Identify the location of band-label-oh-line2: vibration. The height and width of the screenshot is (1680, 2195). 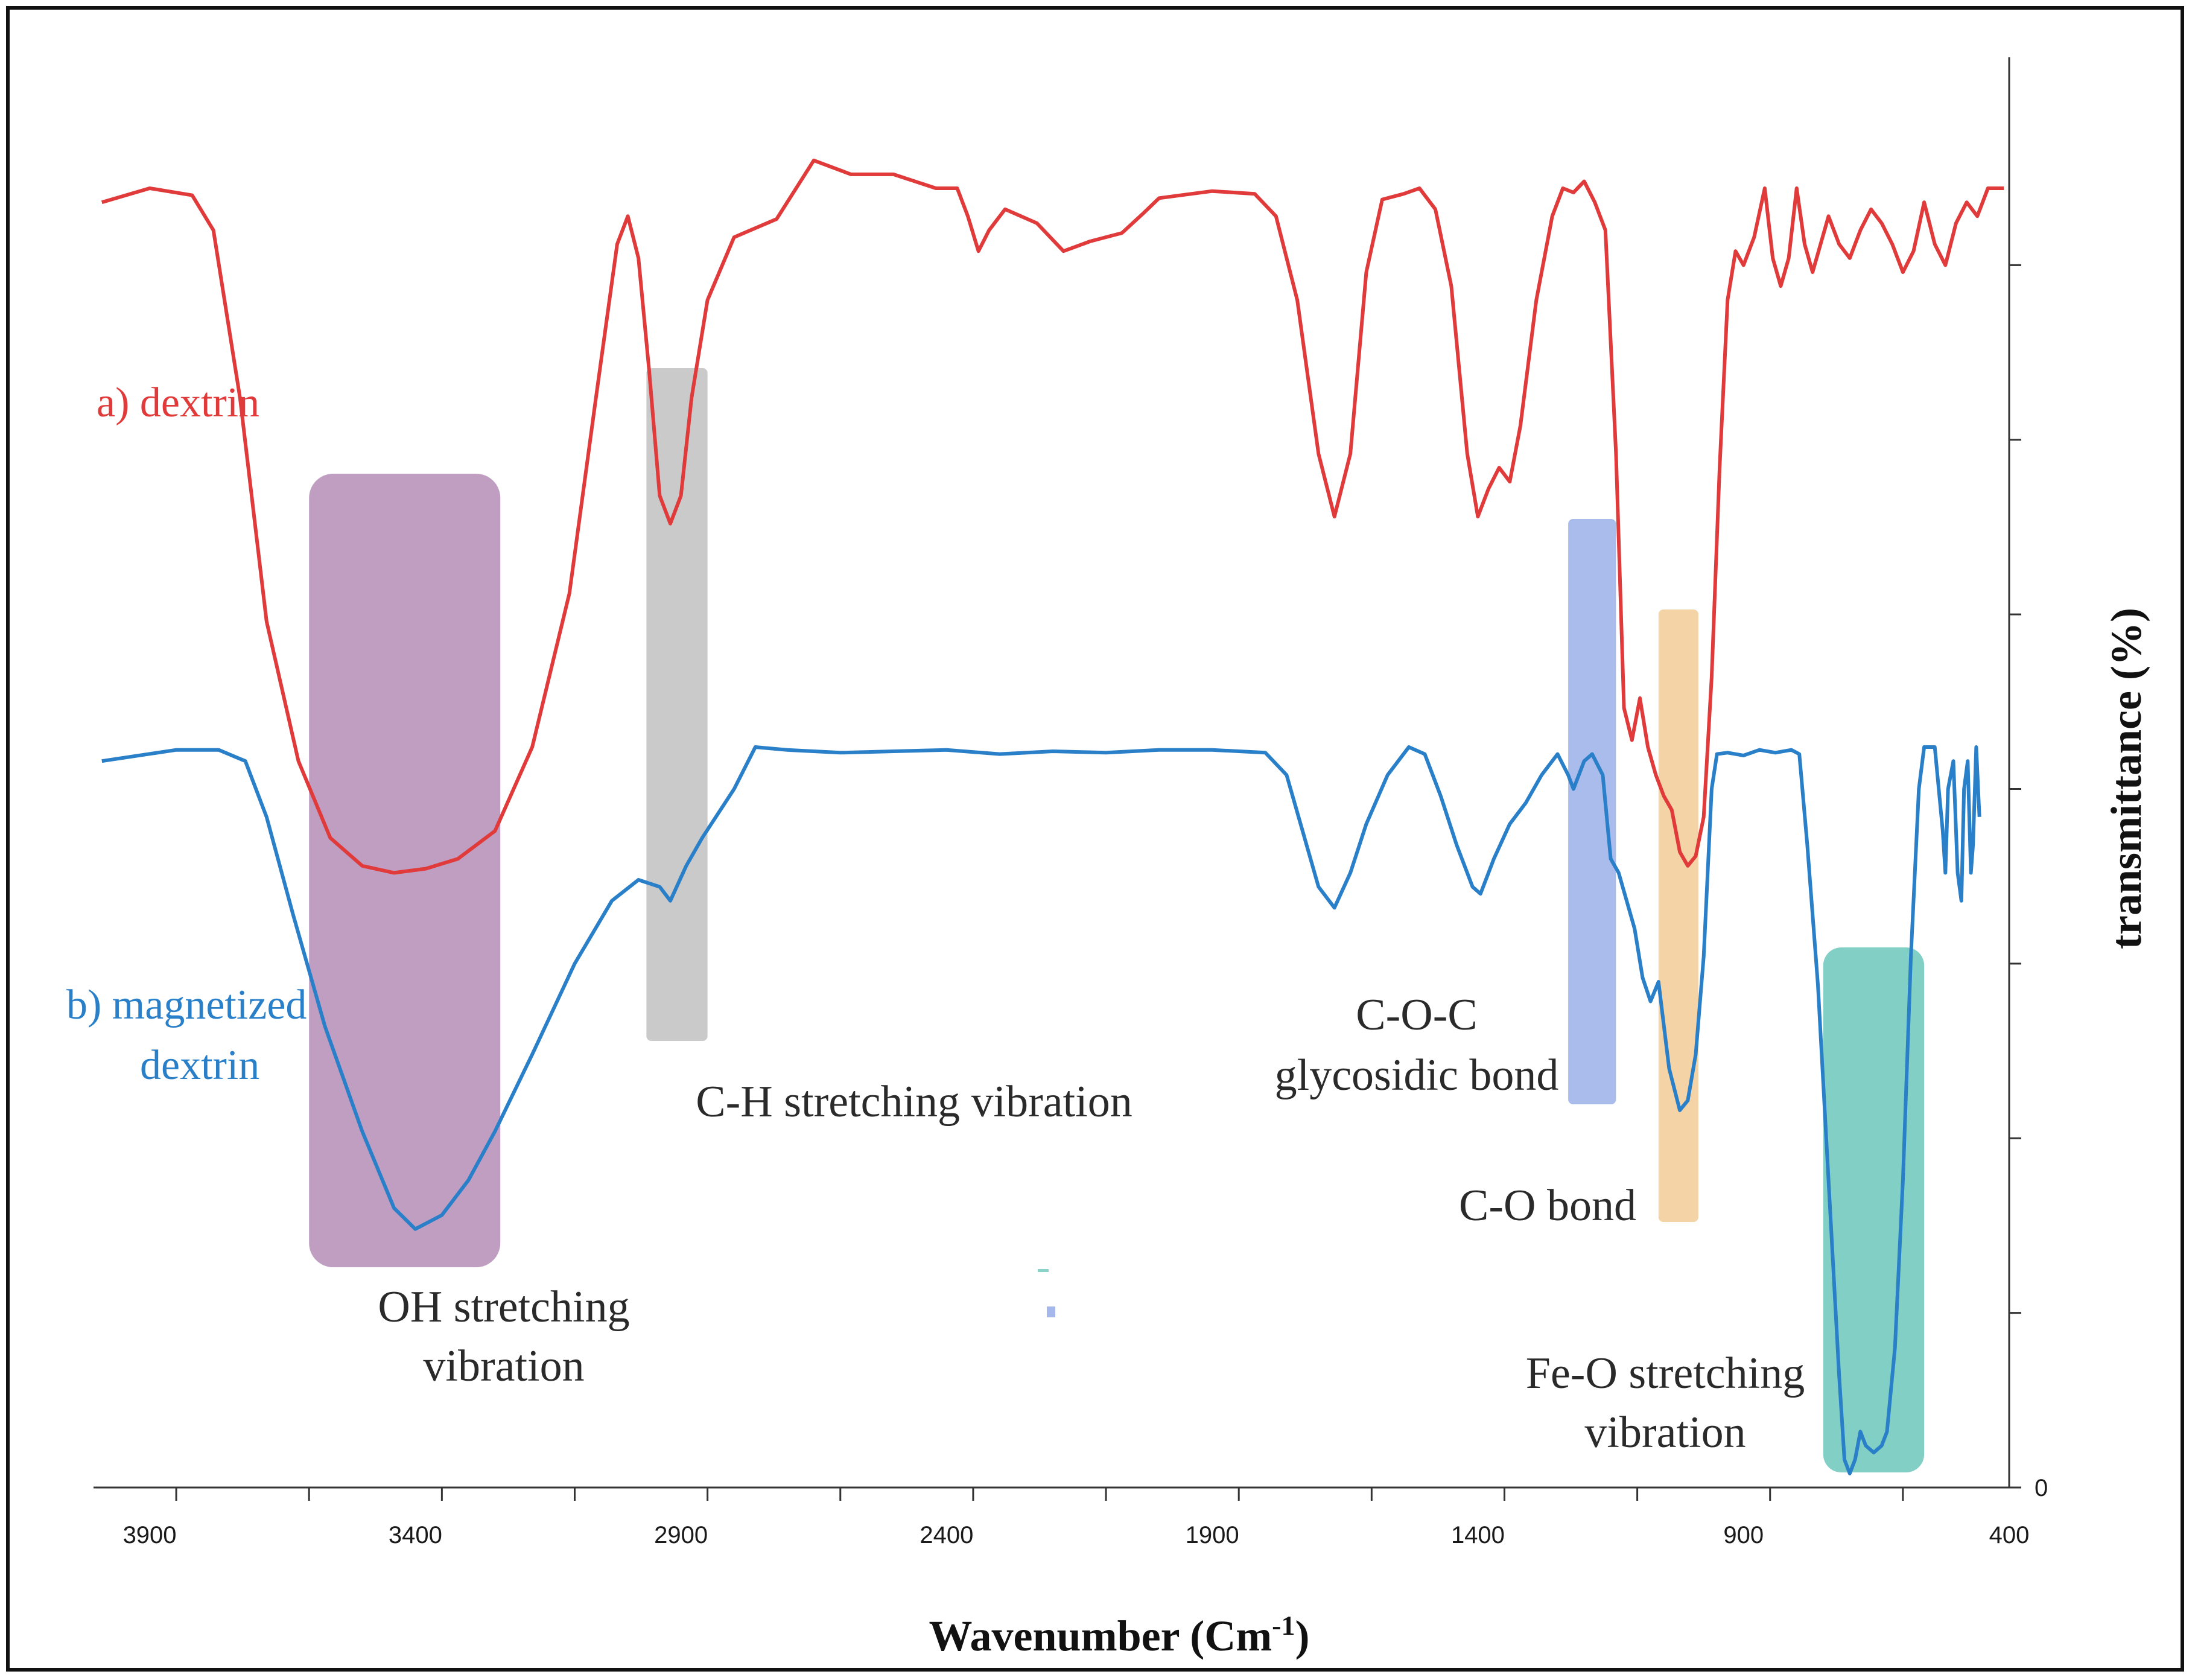
(503, 1366).